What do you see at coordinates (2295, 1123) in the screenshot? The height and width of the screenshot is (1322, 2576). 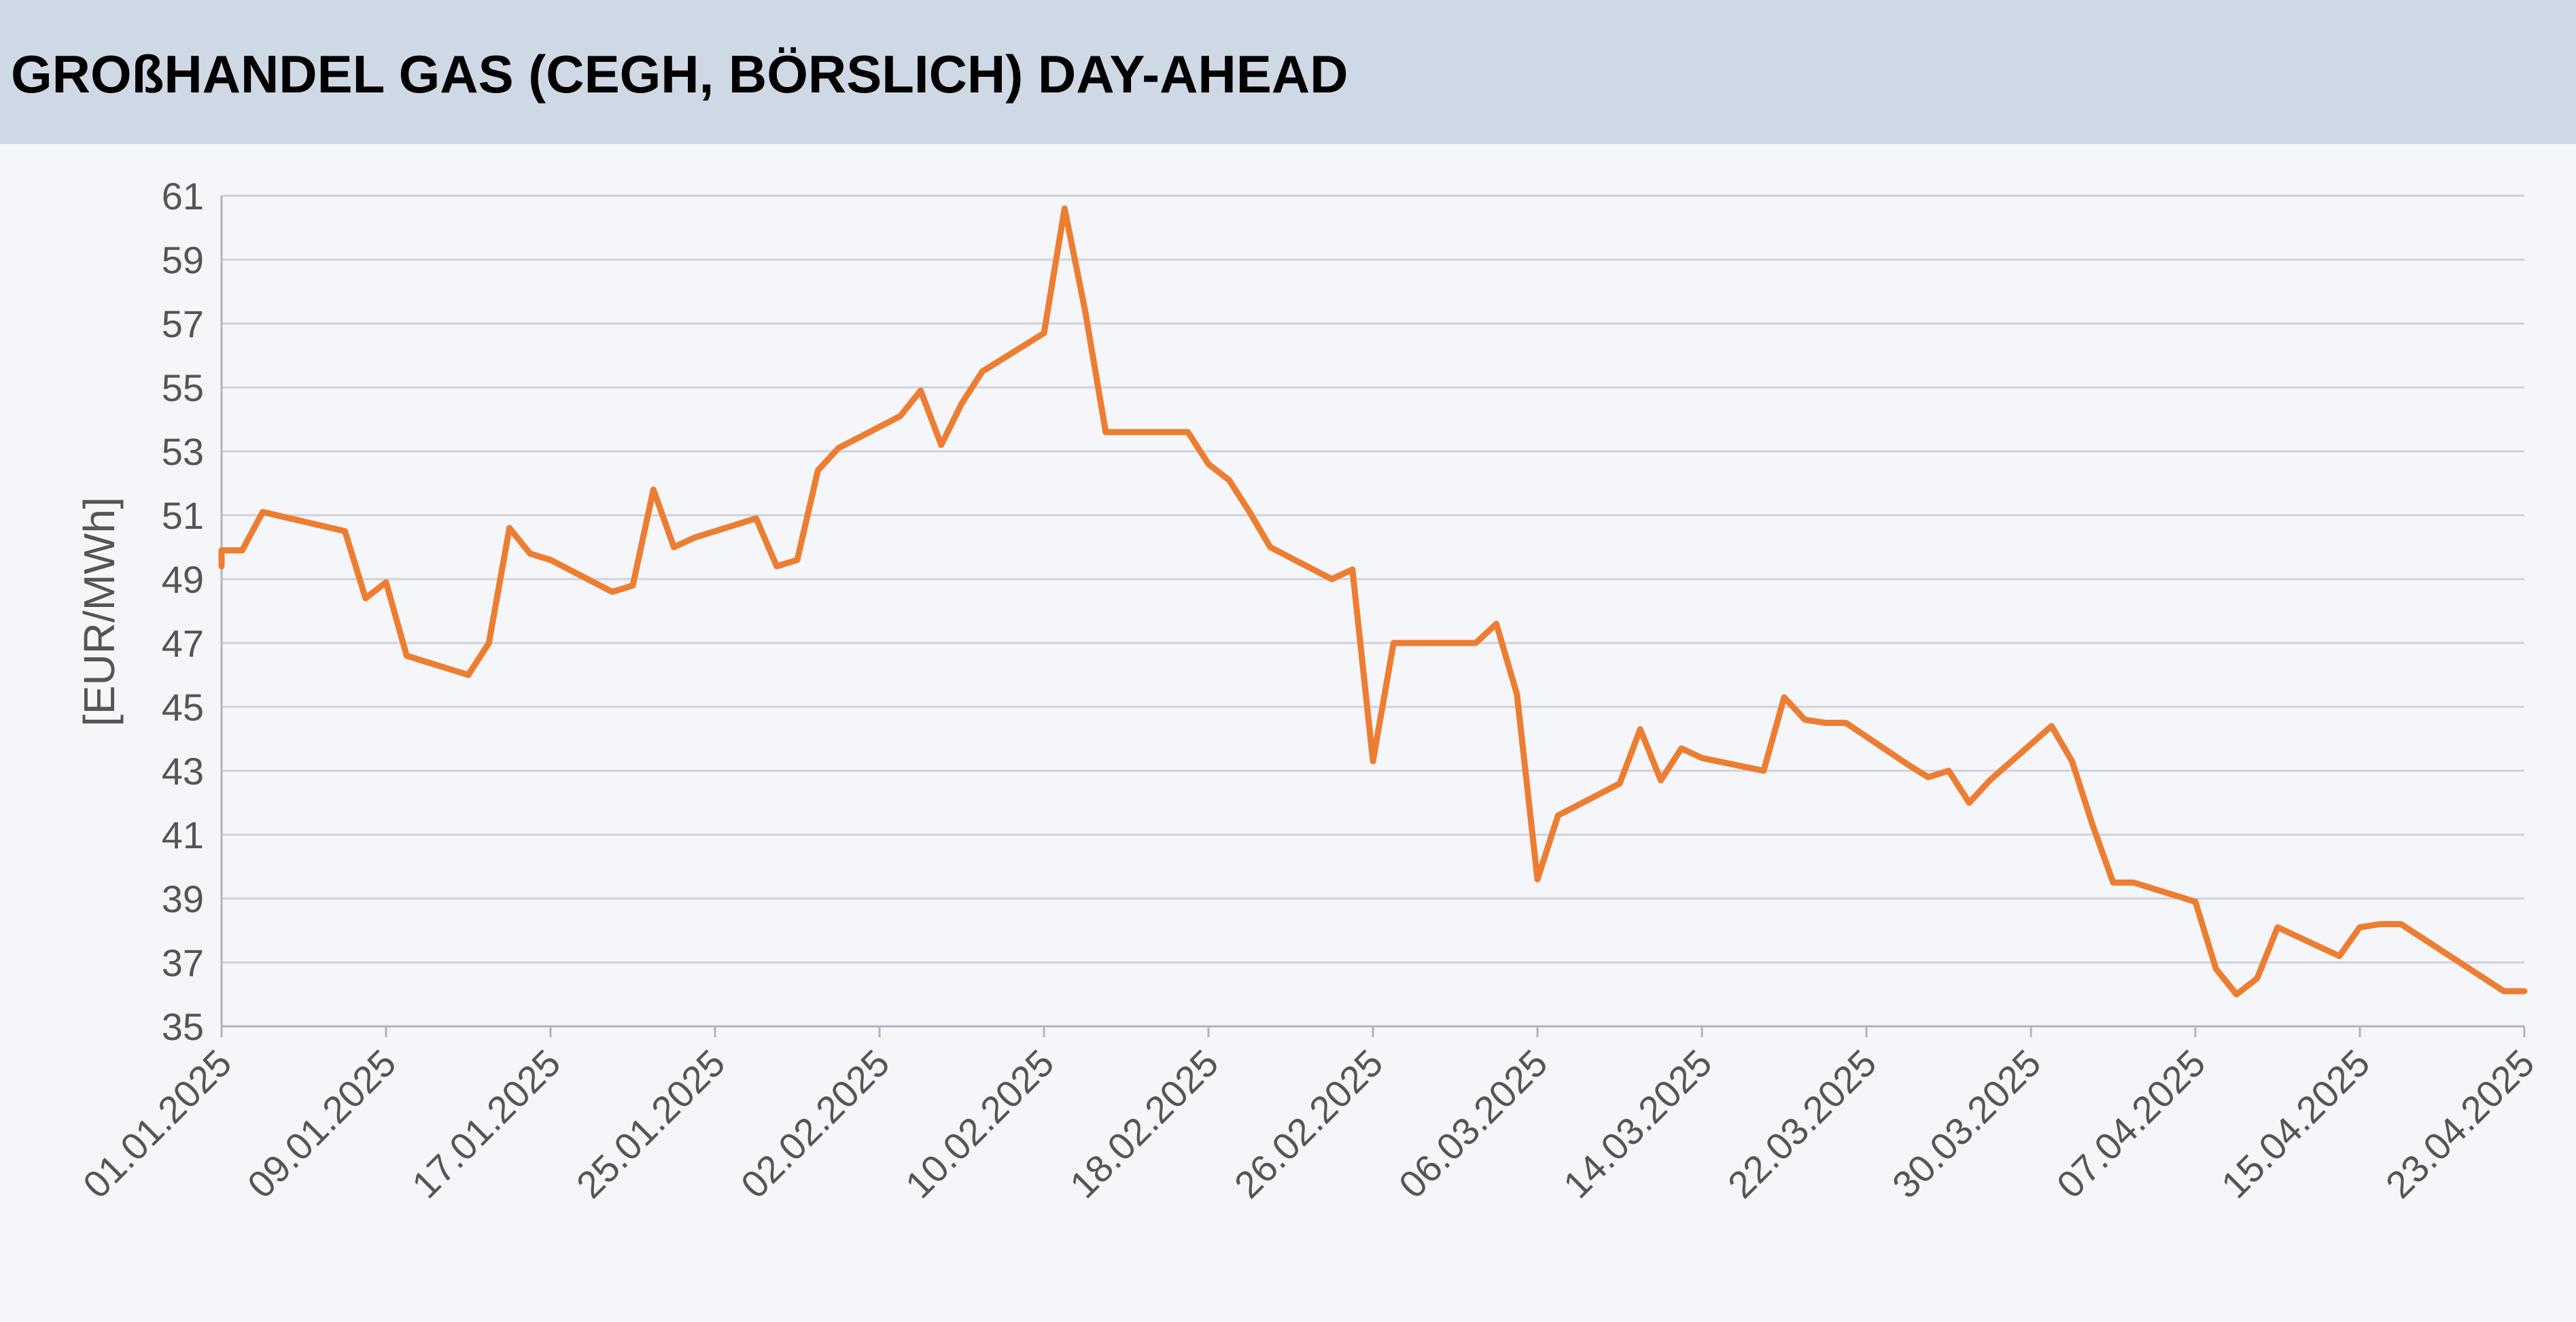 I see `x-tick-label: 15.04.2025` at bounding box center [2295, 1123].